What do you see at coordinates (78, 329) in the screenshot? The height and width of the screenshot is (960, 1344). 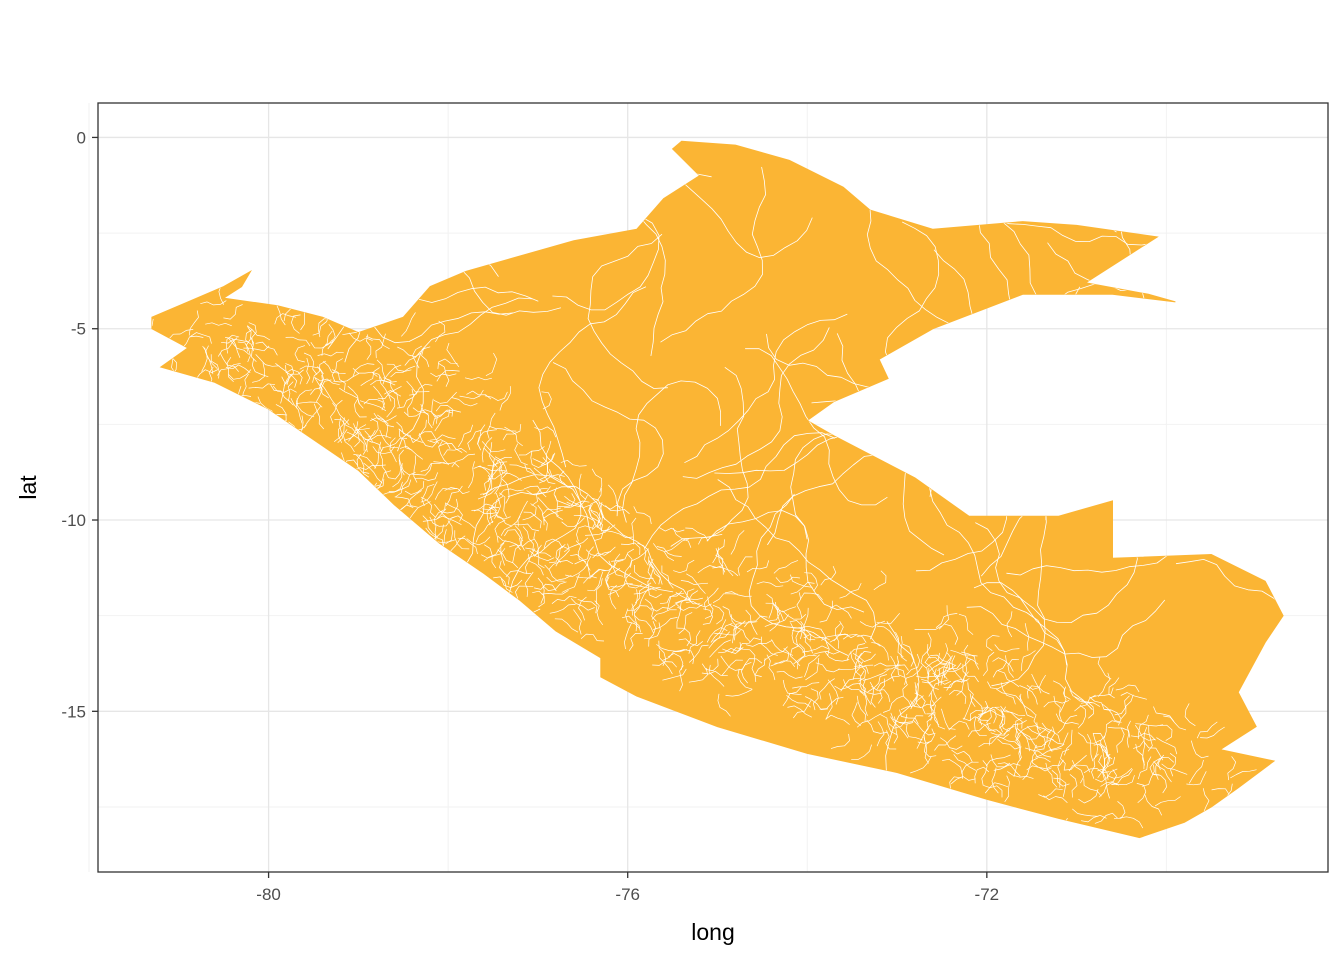 I see `y-tick-label: -5` at bounding box center [78, 329].